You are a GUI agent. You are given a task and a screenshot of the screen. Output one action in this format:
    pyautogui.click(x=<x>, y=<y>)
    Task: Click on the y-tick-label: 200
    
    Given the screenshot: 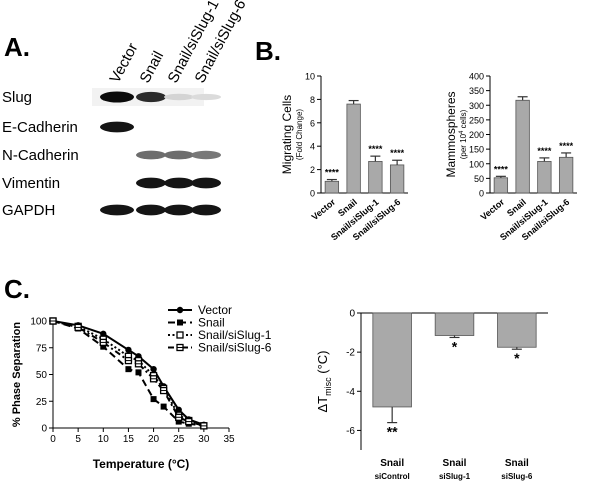 What is the action you would take?
    pyautogui.click(x=476, y=135)
    